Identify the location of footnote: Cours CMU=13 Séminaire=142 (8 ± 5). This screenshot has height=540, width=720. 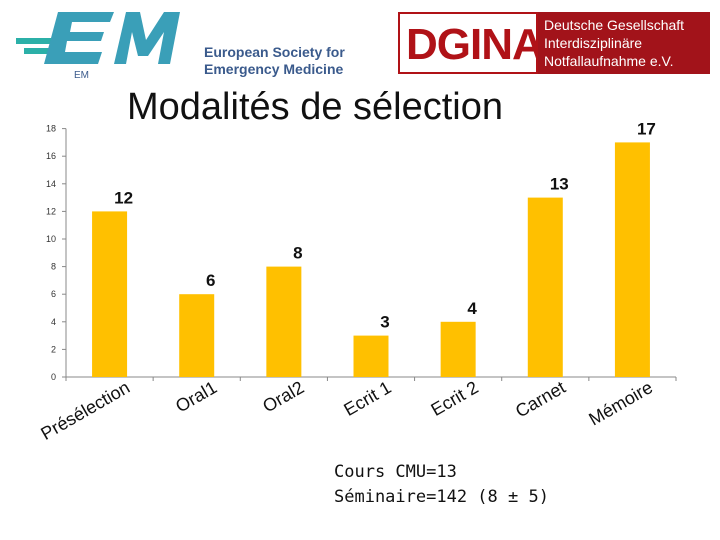
(441, 485).